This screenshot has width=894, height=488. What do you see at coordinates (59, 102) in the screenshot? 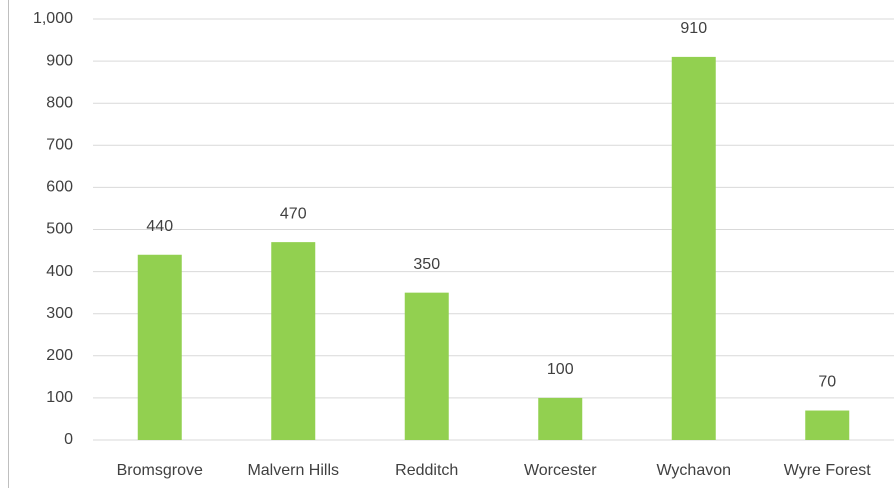
I see `y-tick-label: 800` at bounding box center [59, 102].